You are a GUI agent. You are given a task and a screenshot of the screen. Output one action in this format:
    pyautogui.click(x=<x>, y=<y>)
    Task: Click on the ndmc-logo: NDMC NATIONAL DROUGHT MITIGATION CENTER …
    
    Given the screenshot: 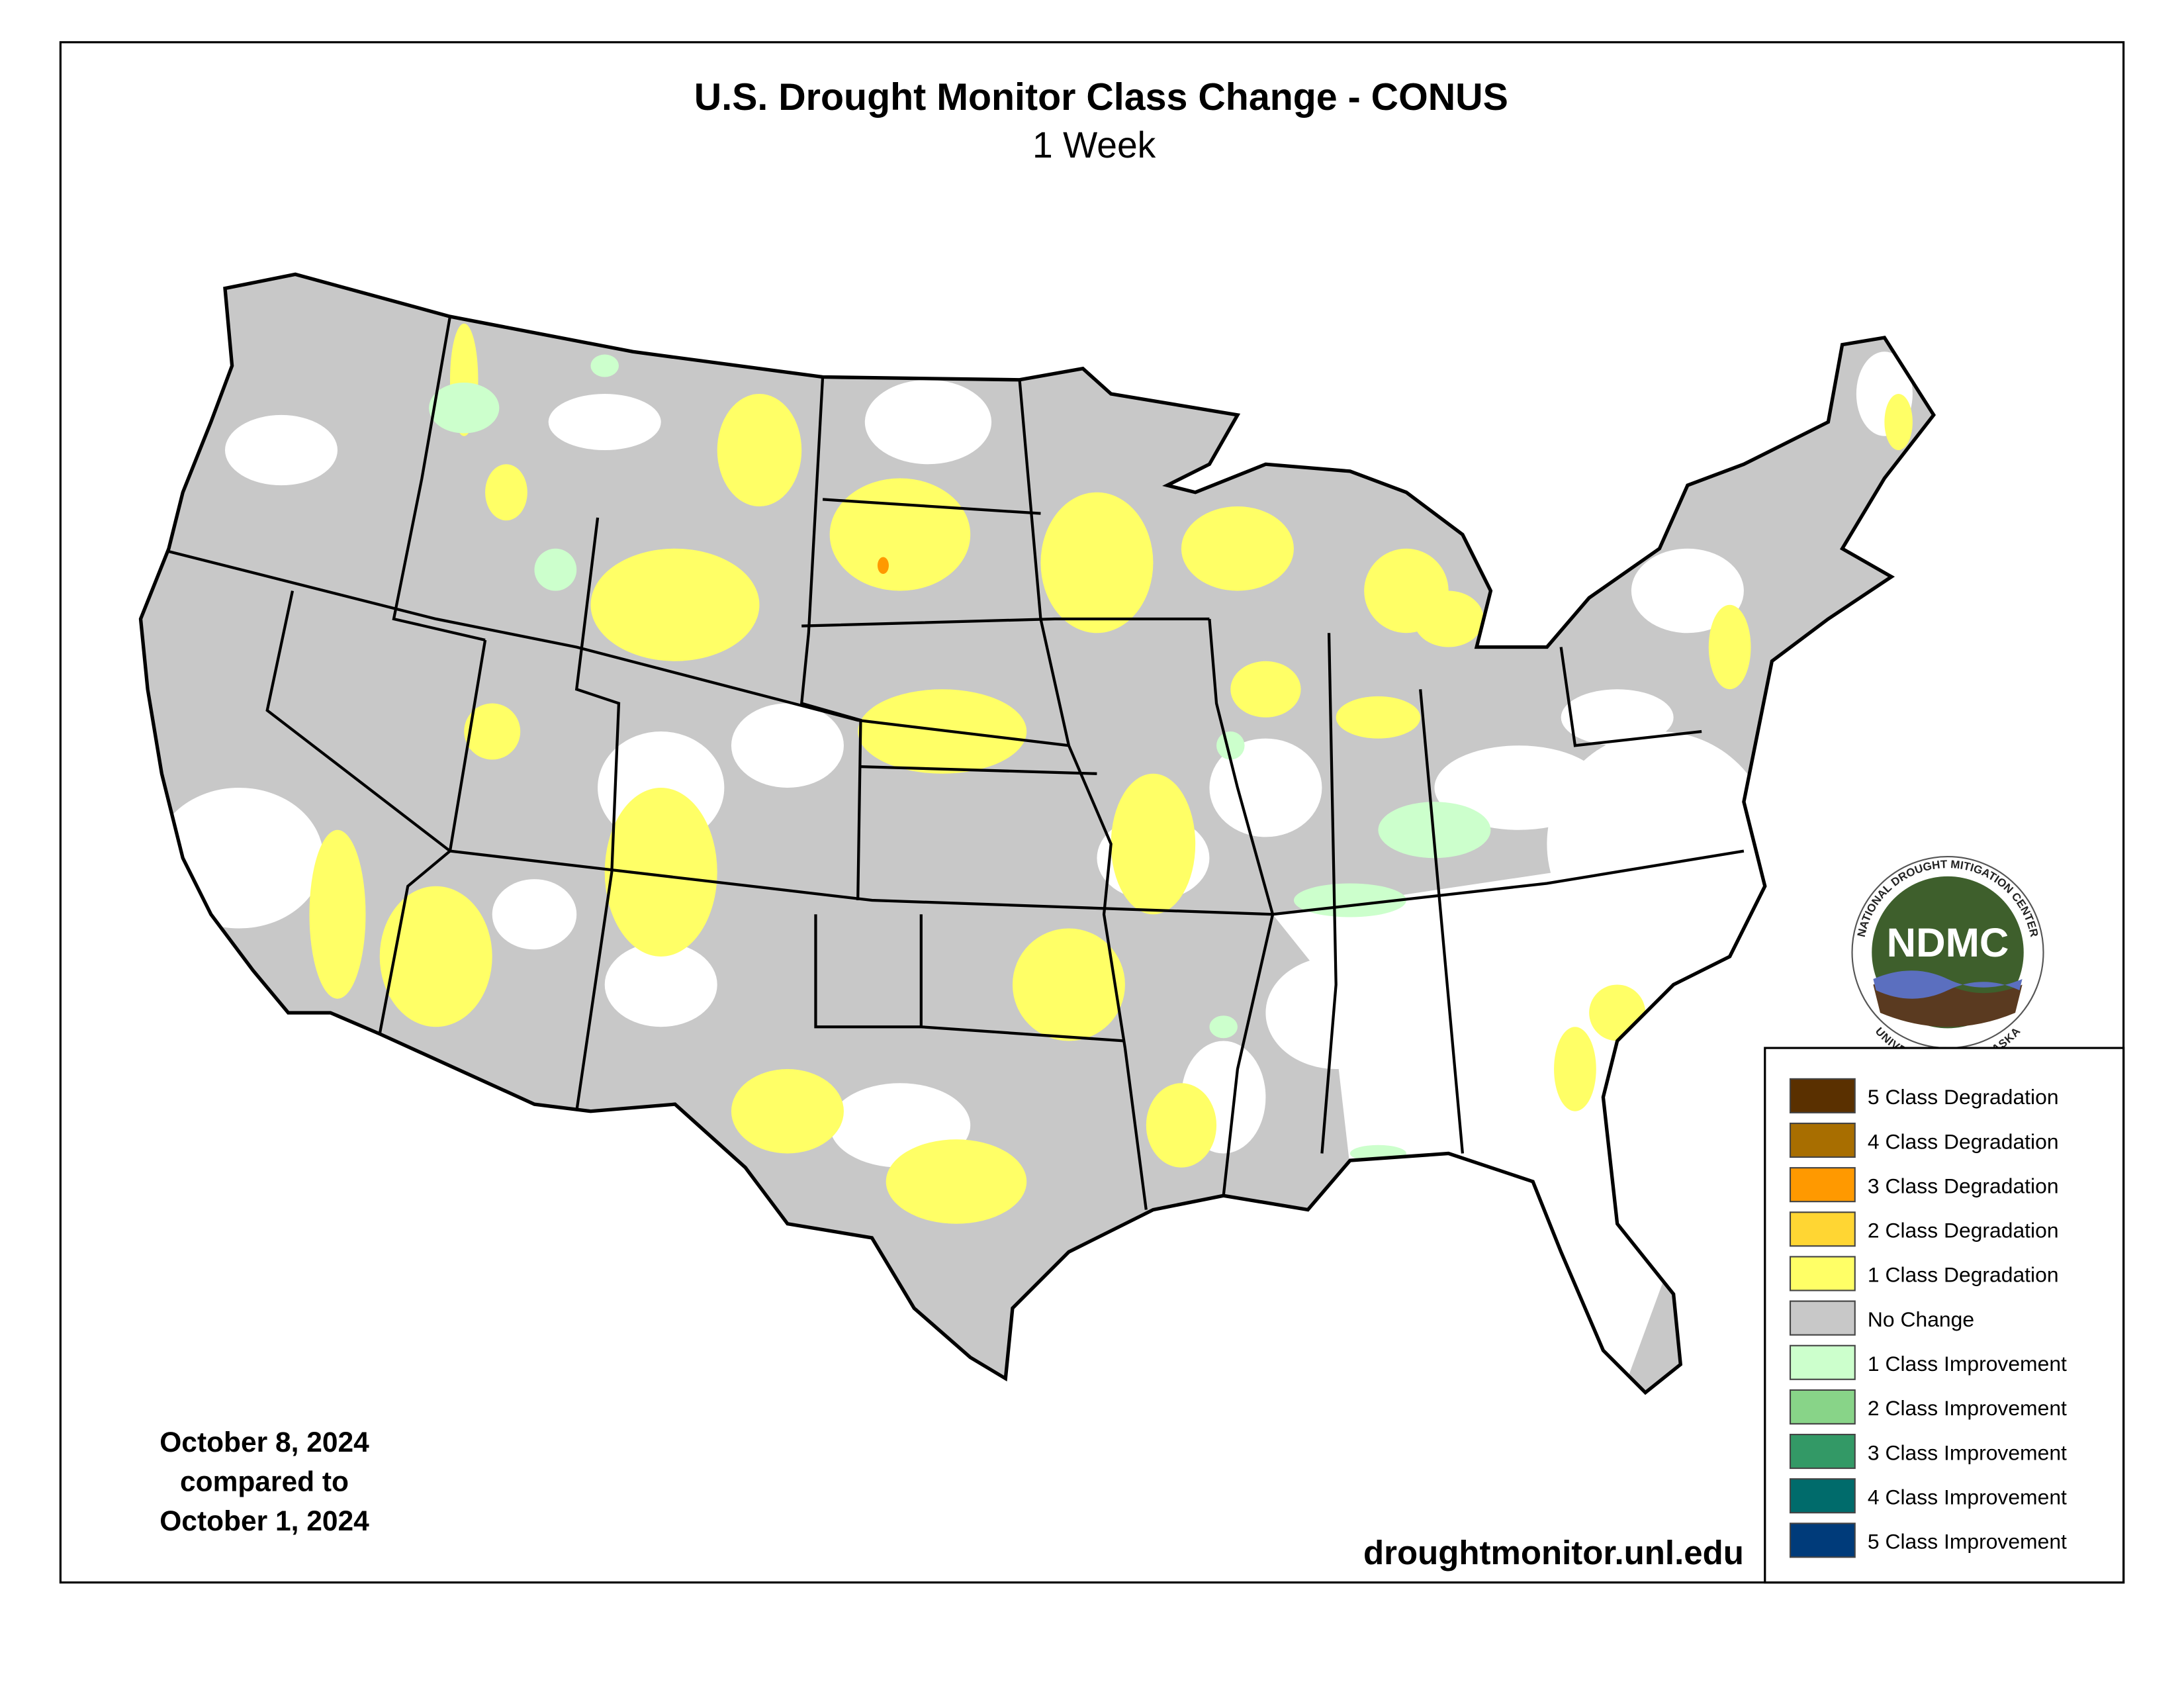 What is the action you would take?
    pyautogui.click(x=1948, y=962)
    